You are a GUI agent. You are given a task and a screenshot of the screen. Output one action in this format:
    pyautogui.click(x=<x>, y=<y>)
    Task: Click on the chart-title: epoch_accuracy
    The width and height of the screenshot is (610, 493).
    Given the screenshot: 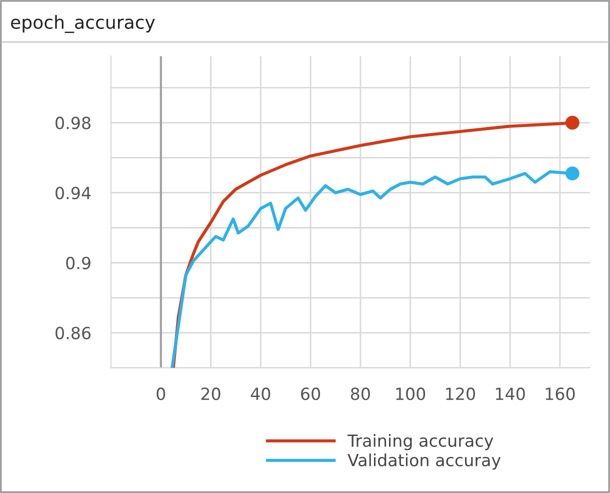 What is the action you would take?
    pyautogui.click(x=82, y=24)
    